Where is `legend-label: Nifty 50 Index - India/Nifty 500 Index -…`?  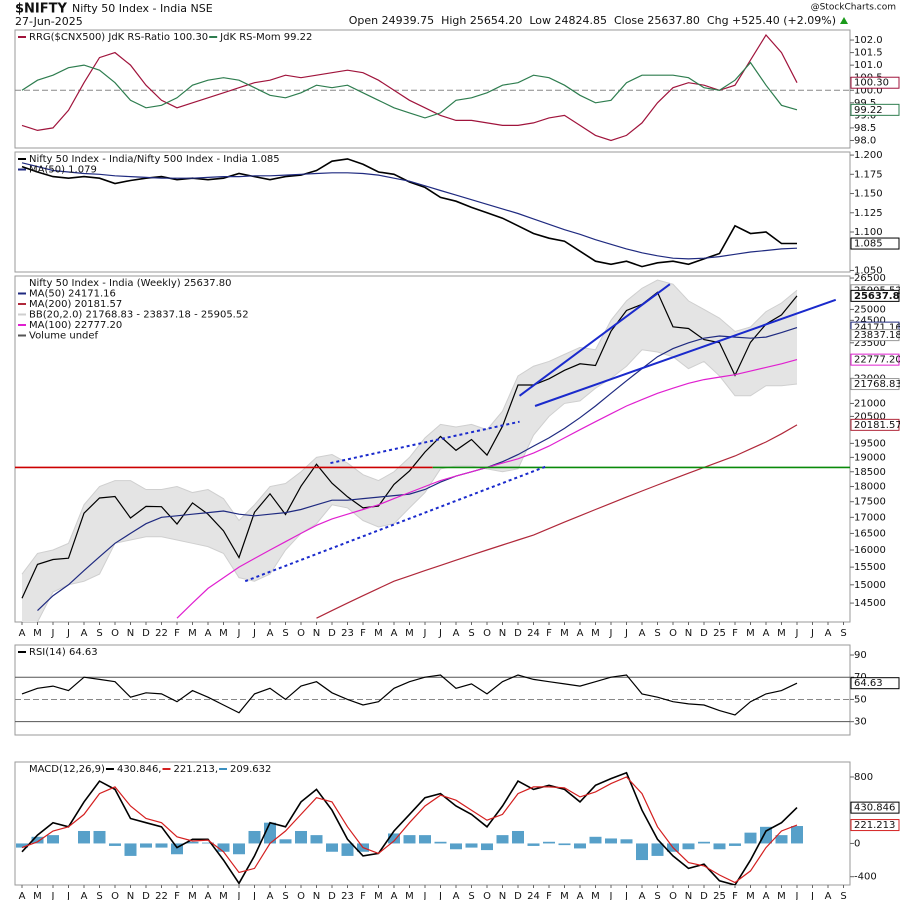 legend-label: Nifty 50 Index - India/Nifty 500 Index -… is located at coordinates (154, 159).